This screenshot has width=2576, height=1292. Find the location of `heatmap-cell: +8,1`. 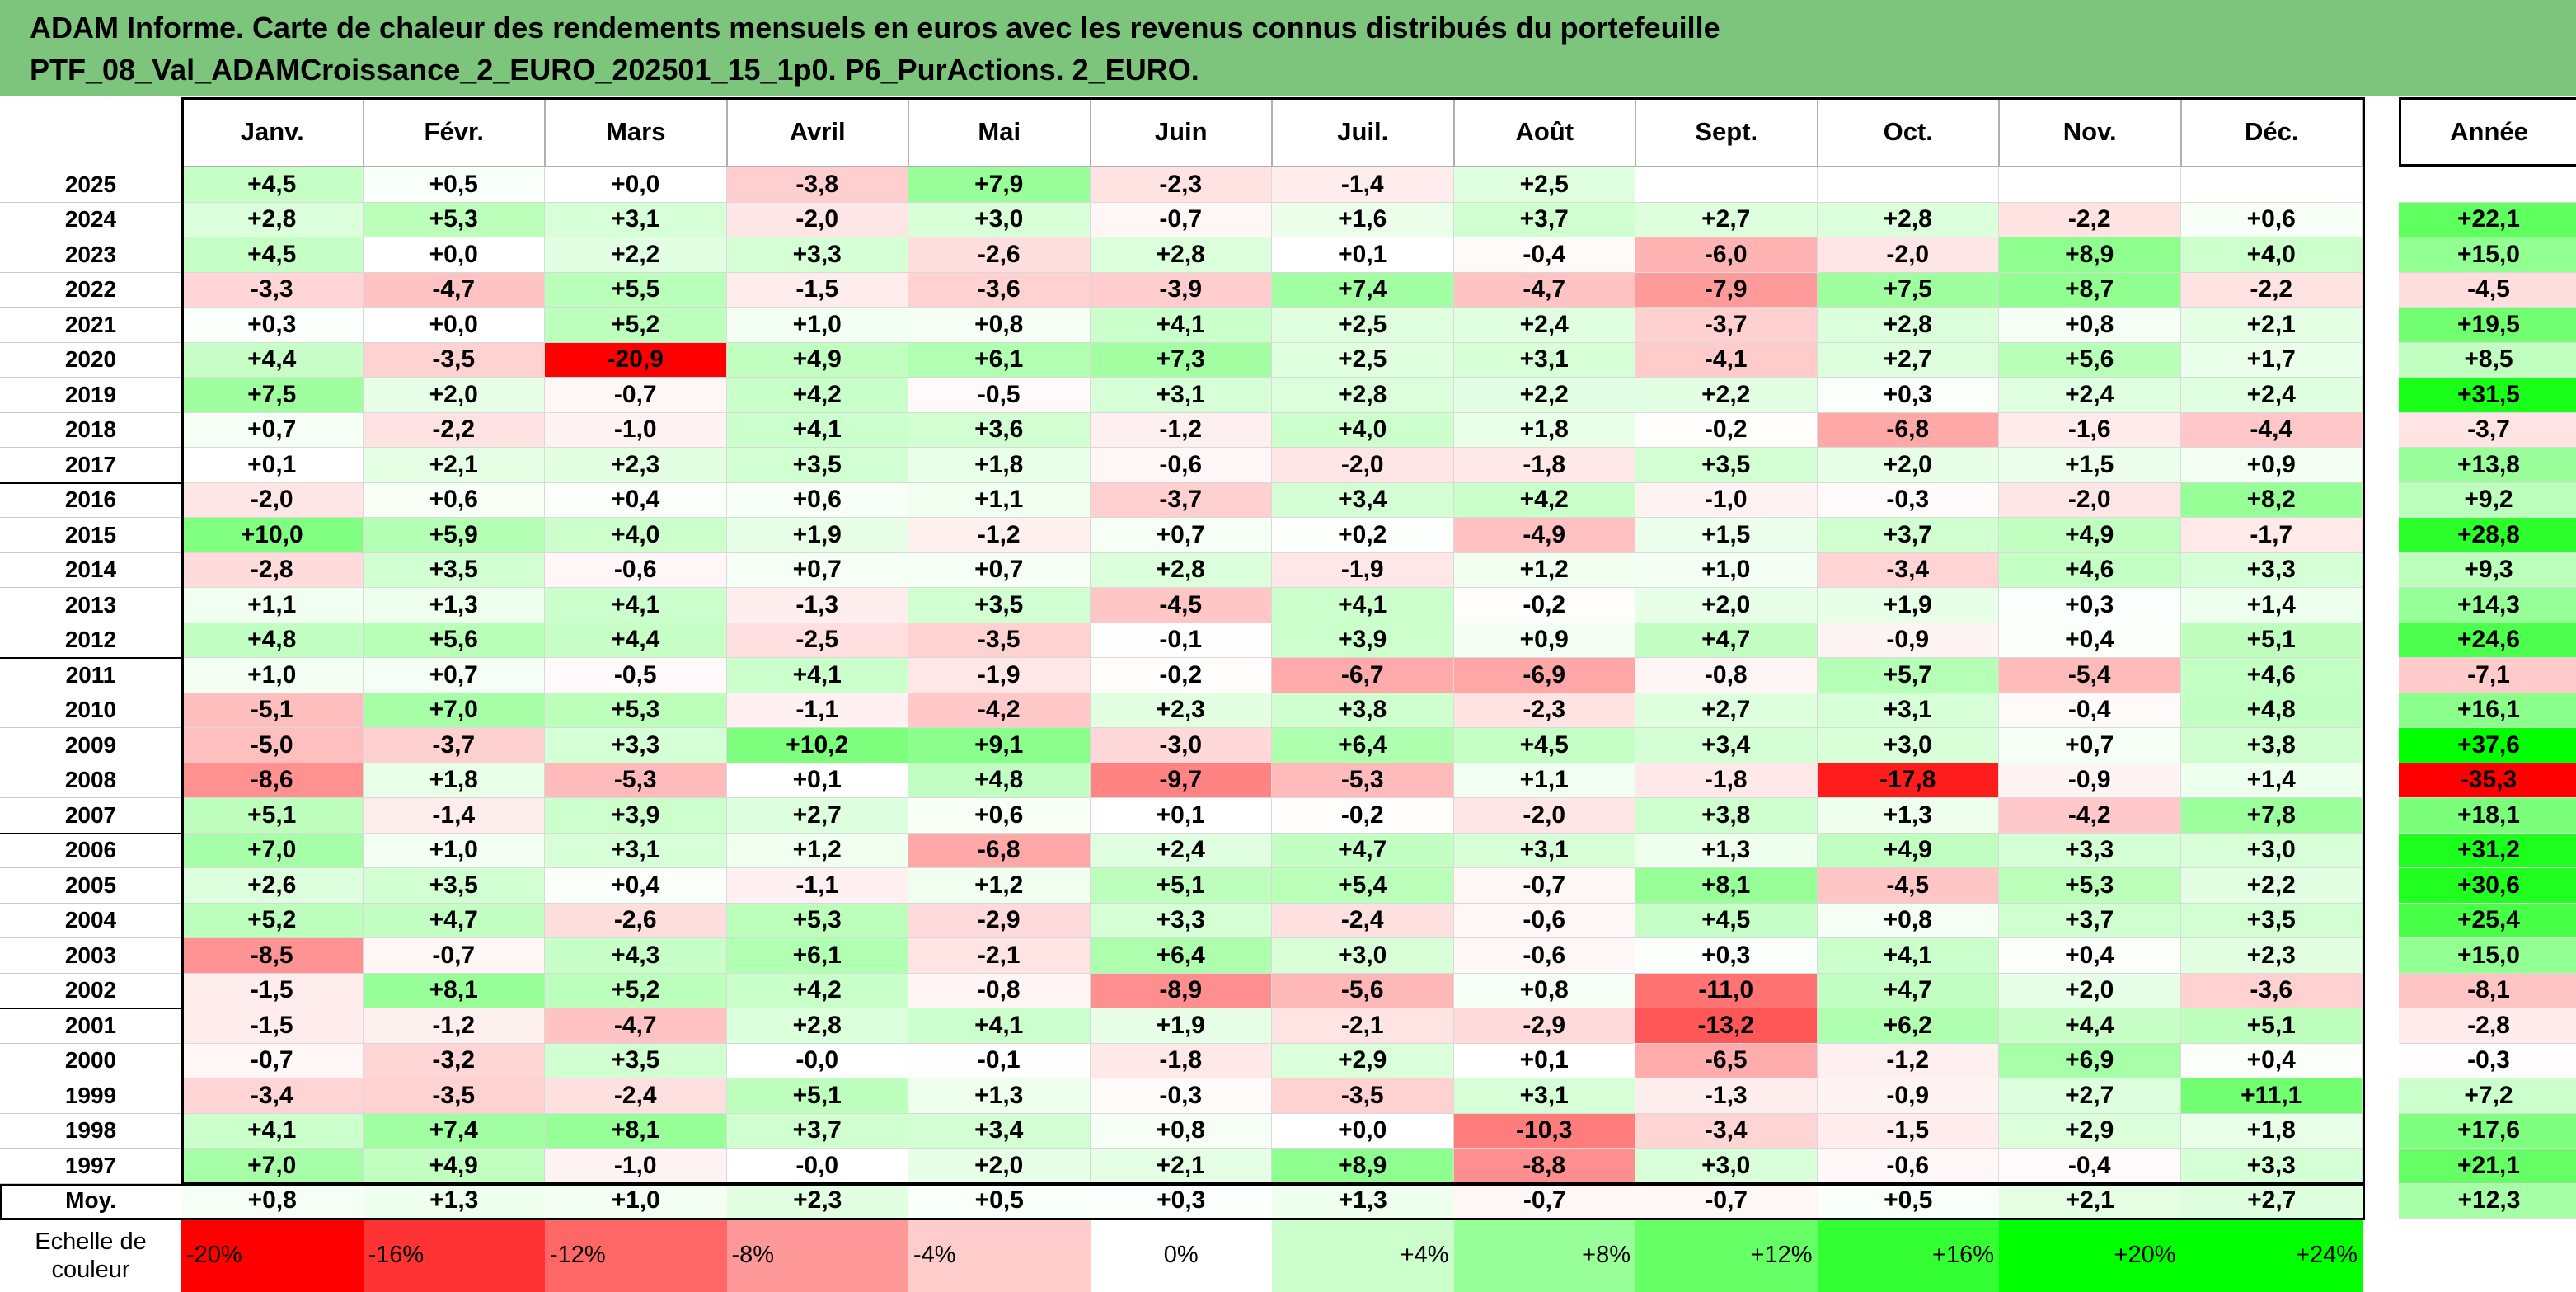

heatmap-cell: +8,1 is located at coordinates (636, 1131).